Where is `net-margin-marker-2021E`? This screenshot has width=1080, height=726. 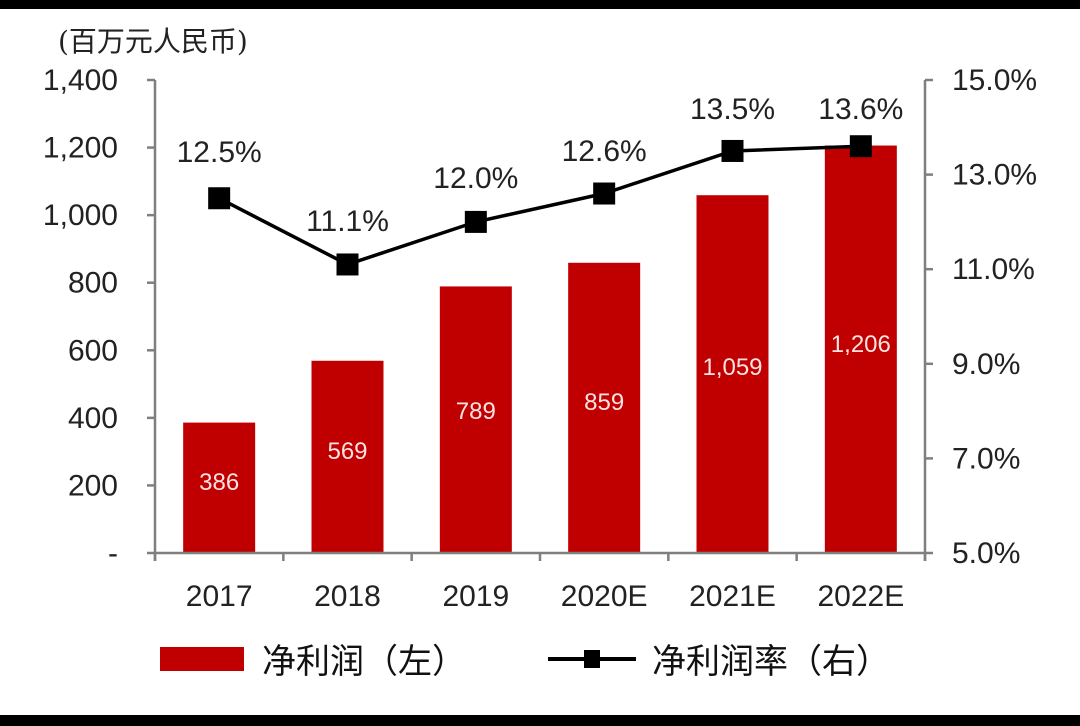 net-margin-marker-2021E is located at coordinates (732, 150).